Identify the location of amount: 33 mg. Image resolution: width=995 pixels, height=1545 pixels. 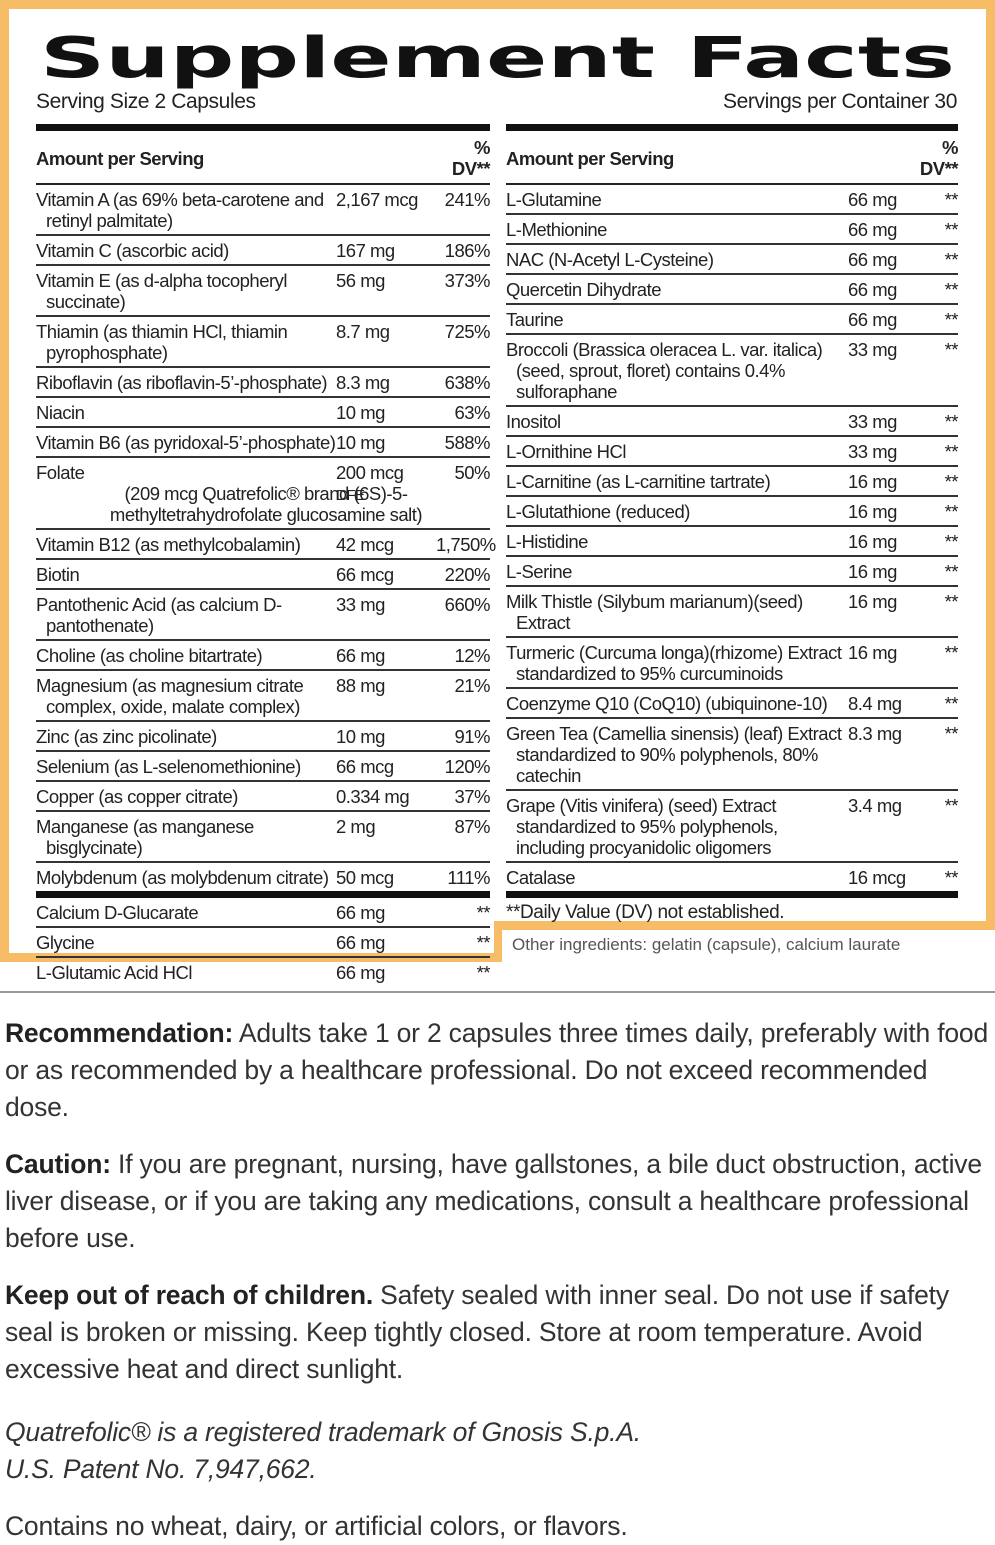
(872, 421).